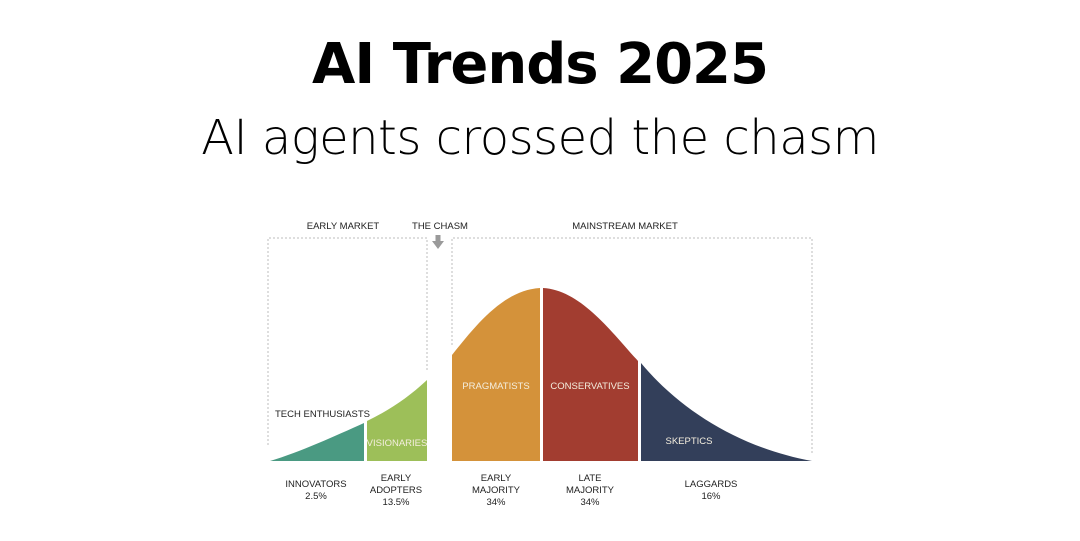  I want to click on group-share: 13.5%, so click(396, 502).